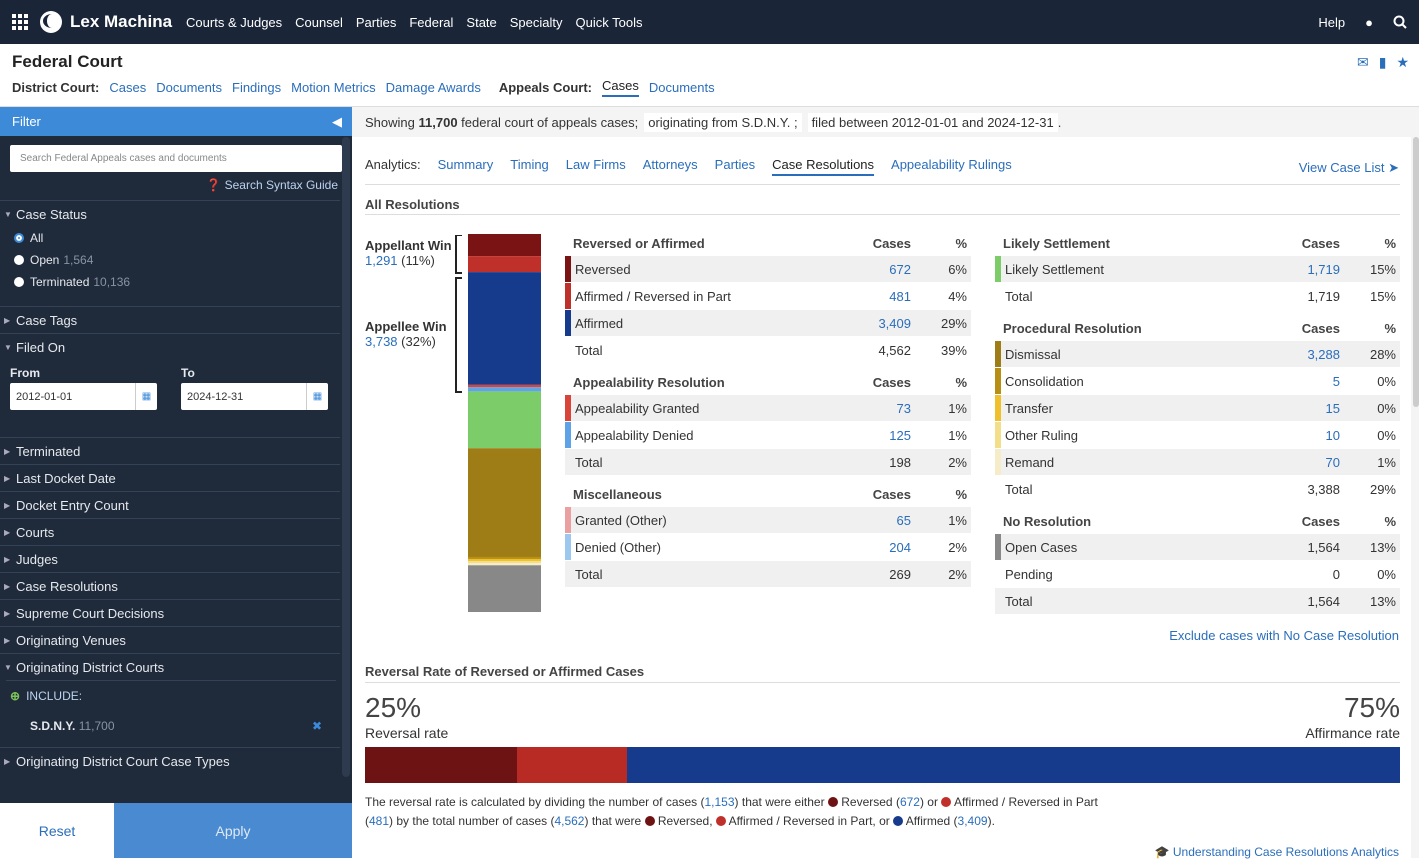  What do you see at coordinates (176, 121) in the screenshot?
I see `filter-header: Filter ◀` at bounding box center [176, 121].